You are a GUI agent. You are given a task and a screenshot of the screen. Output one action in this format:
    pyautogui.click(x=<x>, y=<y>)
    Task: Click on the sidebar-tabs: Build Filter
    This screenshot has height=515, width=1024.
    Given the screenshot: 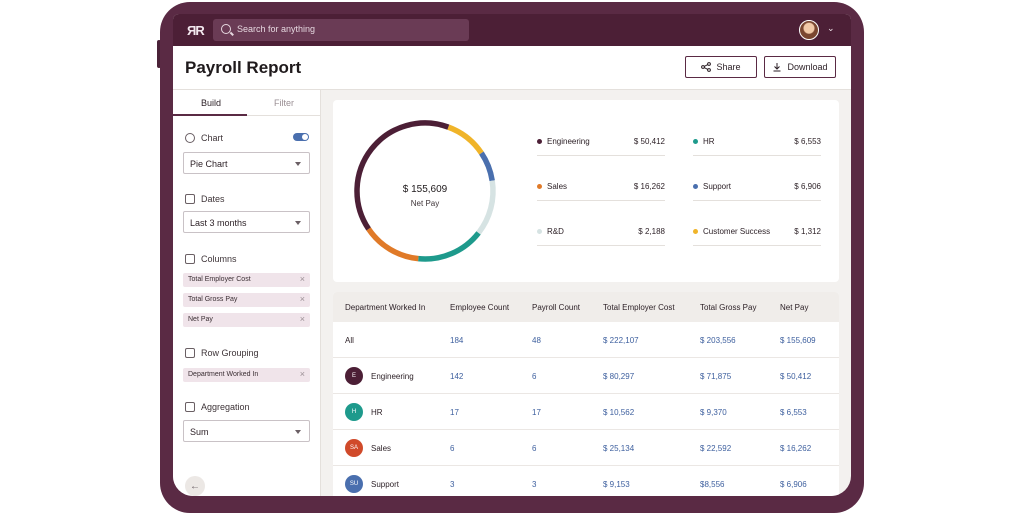 What is the action you would take?
    pyautogui.click(x=247, y=103)
    